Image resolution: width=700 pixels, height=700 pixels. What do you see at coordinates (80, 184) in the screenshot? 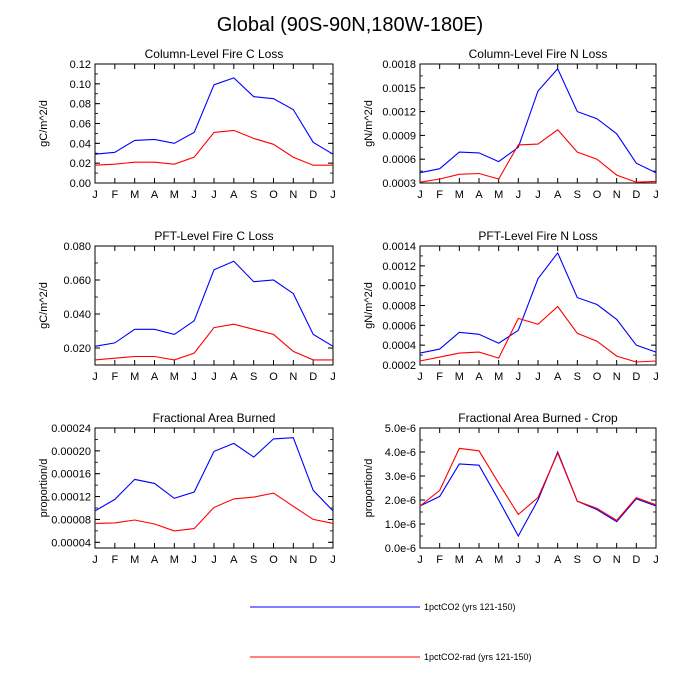
I see `y-tick-label: 0.00` at bounding box center [80, 184].